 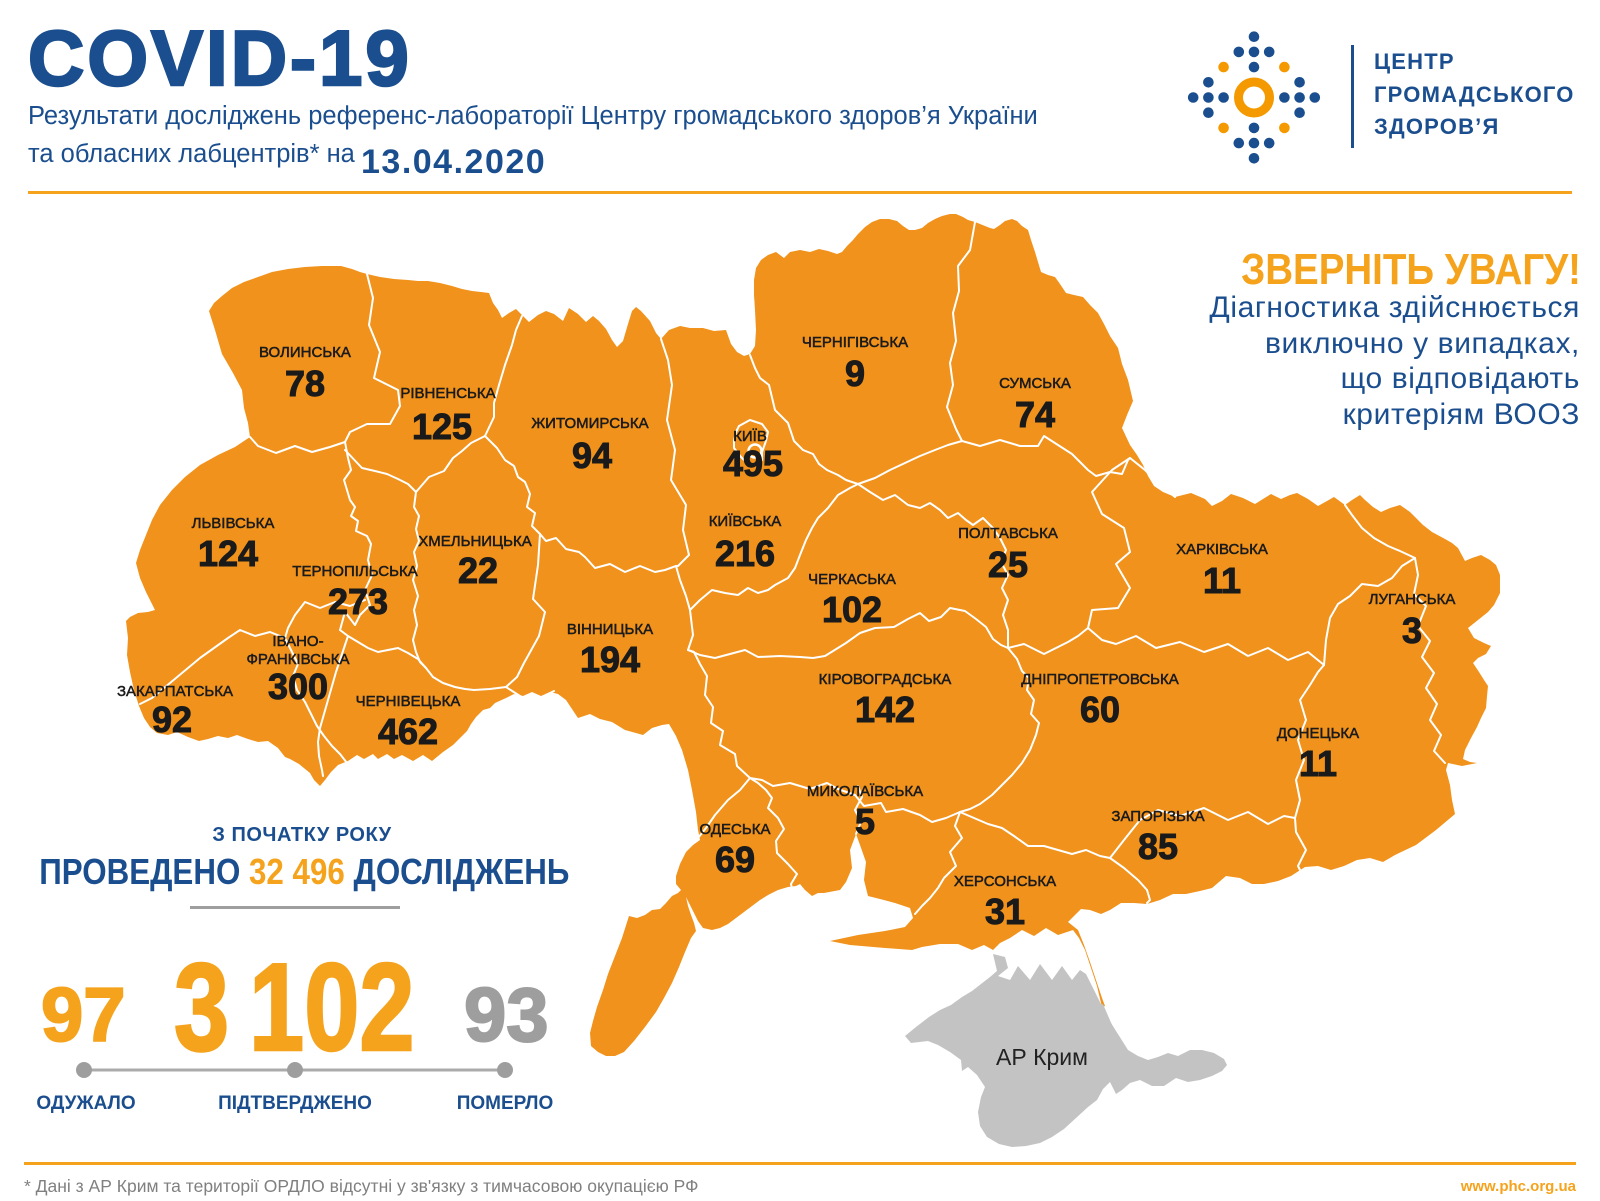 What do you see at coordinates (1005, 911) in the screenshot?
I see `svg-text: 31` at bounding box center [1005, 911].